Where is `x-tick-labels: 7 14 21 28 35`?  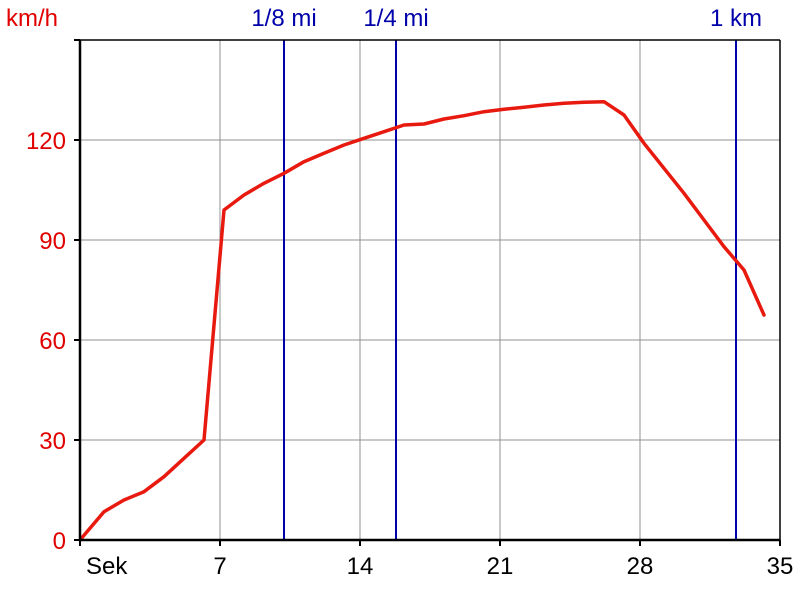
x-tick-labels: 7 14 21 28 35 is located at coordinates (503, 566).